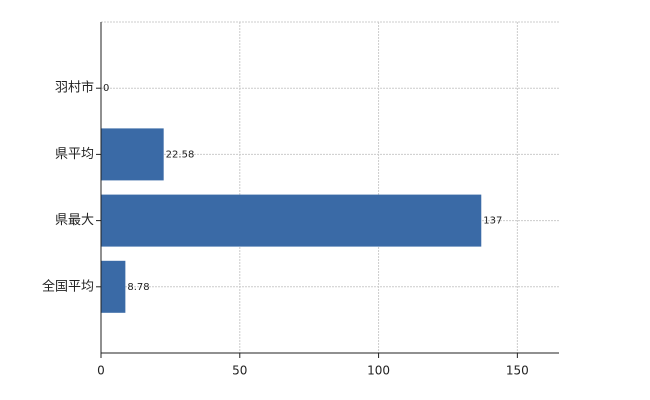 The width and height of the screenshot is (650, 400). What do you see at coordinates (74, 220) in the screenshot?
I see `y-tick-label: 県最大` at bounding box center [74, 220].